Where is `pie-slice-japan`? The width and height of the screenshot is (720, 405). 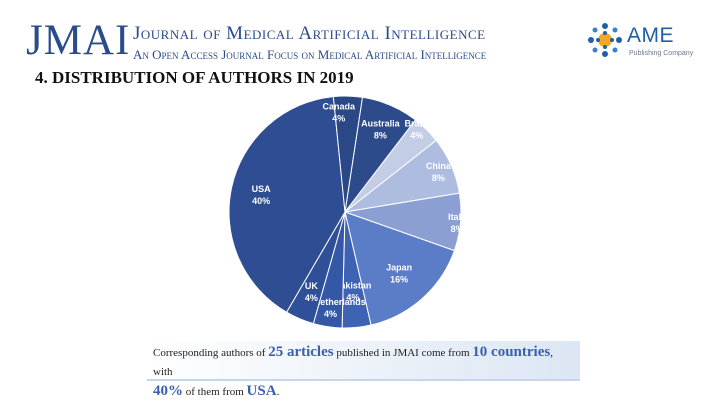
pie-slice-japan is located at coordinates (400, 268).